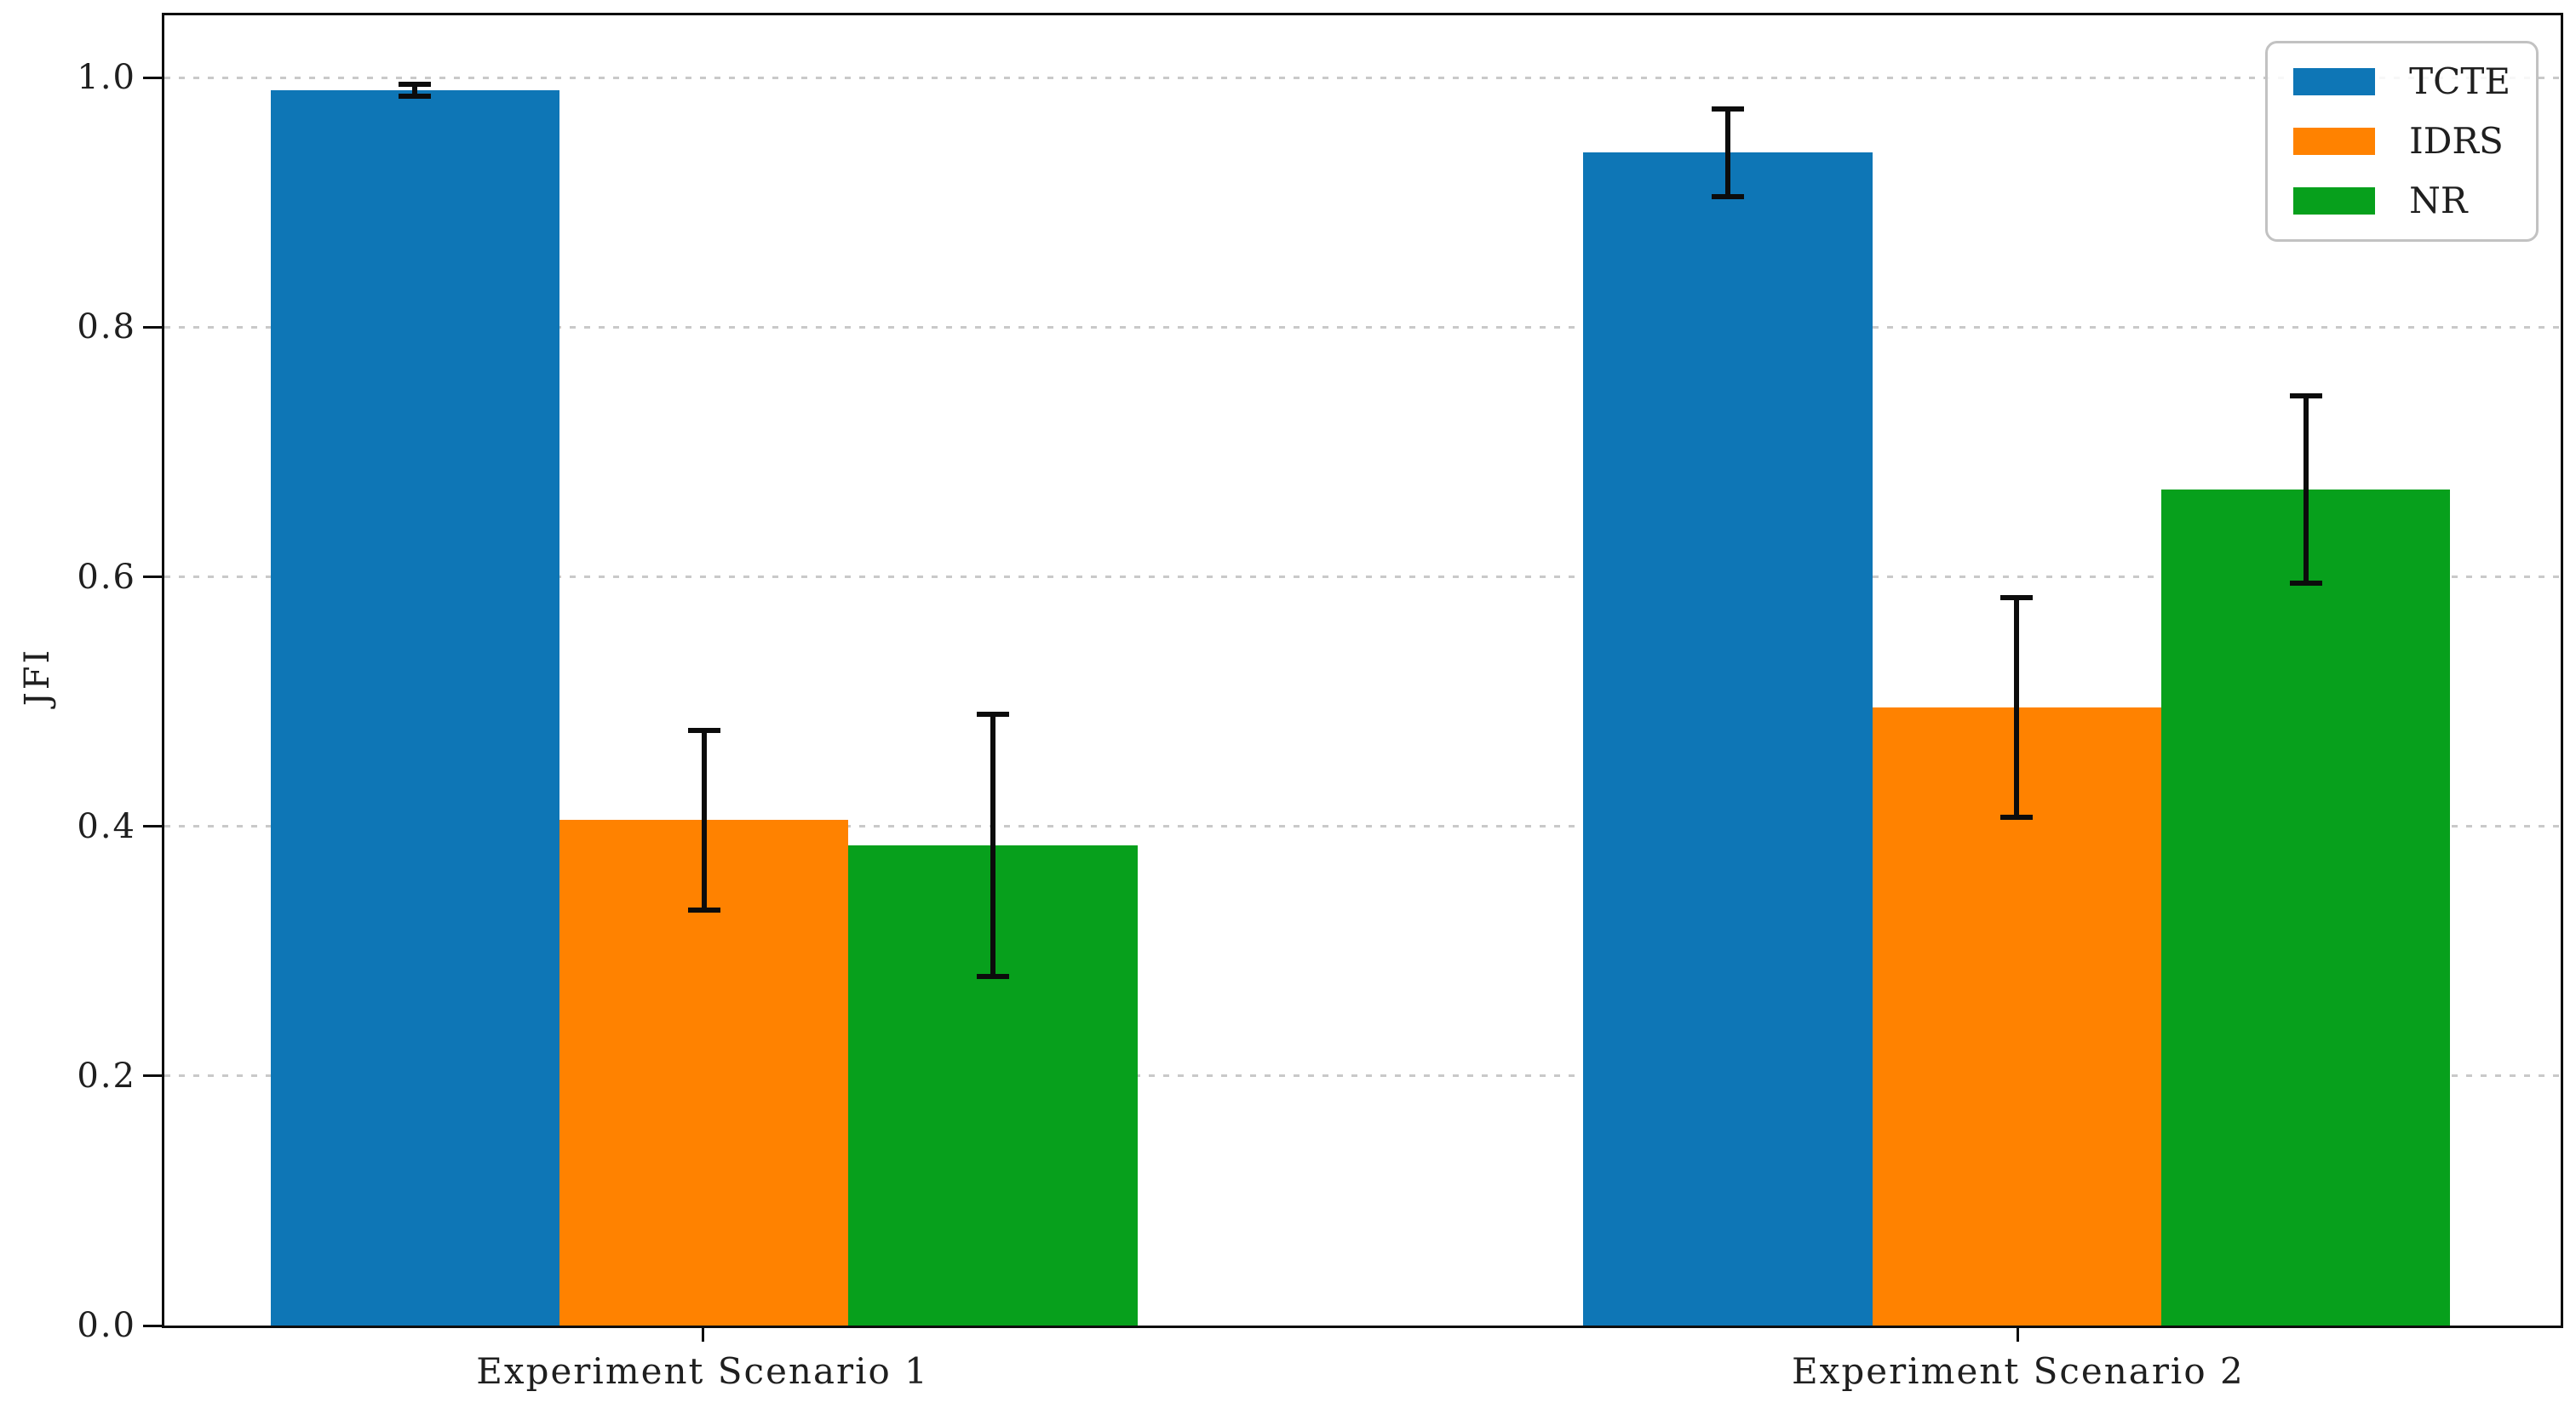 The height and width of the screenshot is (1403, 2576). Describe the element at coordinates (2401, 201) in the screenshot. I see `legend-item-nr: NR` at that location.